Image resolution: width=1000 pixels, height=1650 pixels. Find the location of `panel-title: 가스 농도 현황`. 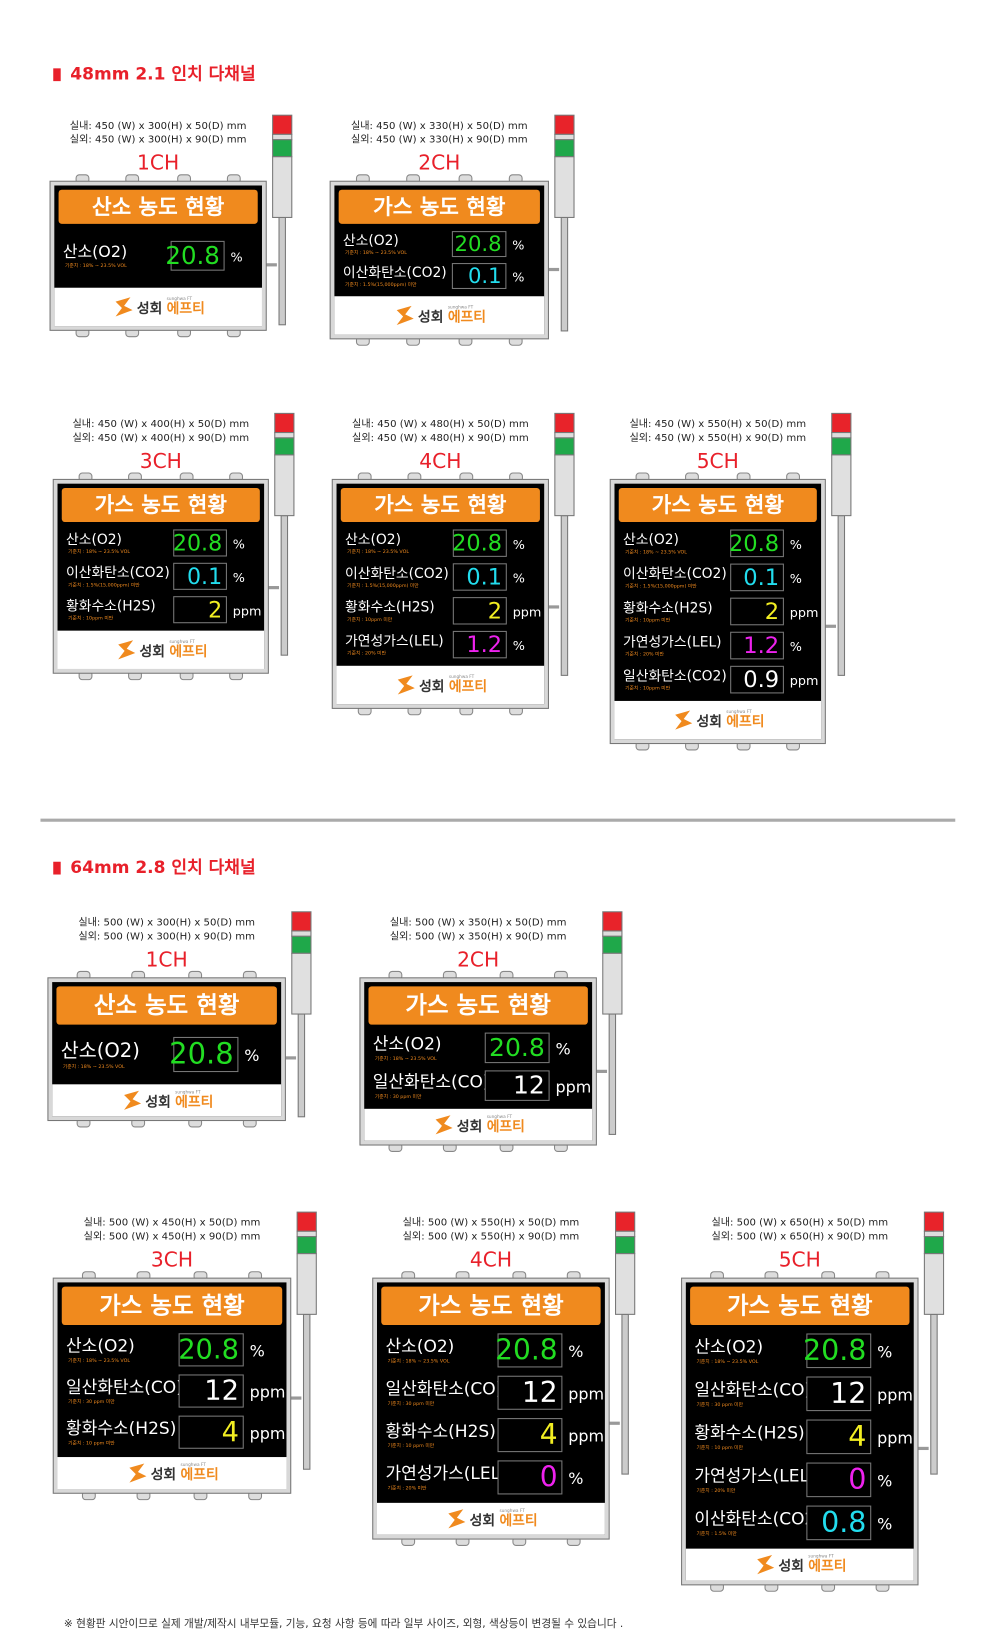

panel-title: 가스 농도 현황 is located at coordinates (718, 505).